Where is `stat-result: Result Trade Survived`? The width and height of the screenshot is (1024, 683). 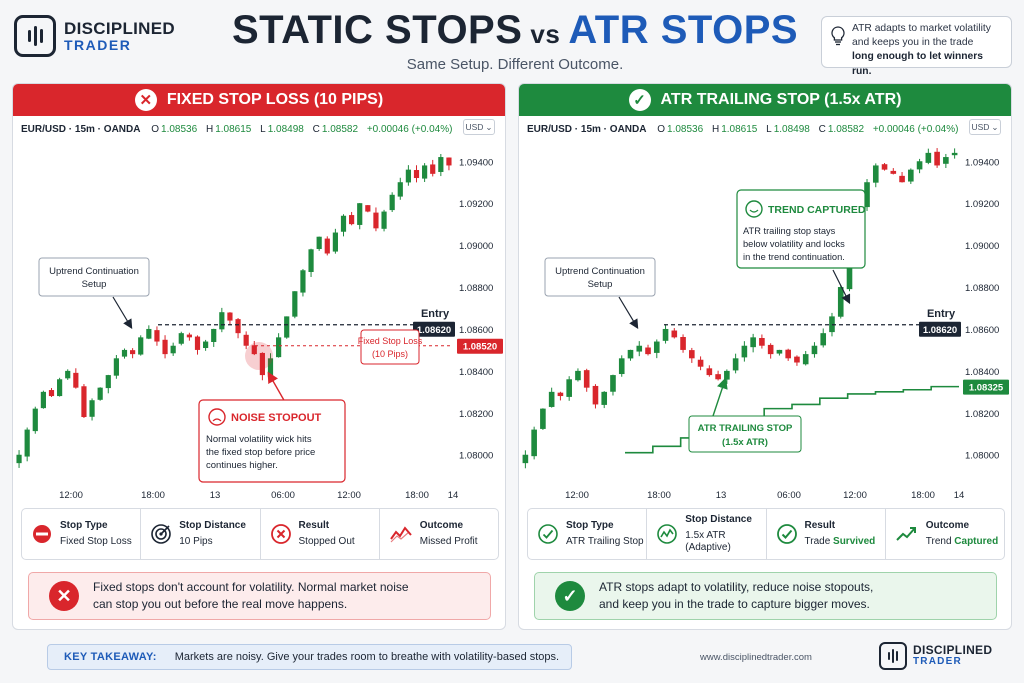 stat-result: Result Trade Survived is located at coordinates (826, 534).